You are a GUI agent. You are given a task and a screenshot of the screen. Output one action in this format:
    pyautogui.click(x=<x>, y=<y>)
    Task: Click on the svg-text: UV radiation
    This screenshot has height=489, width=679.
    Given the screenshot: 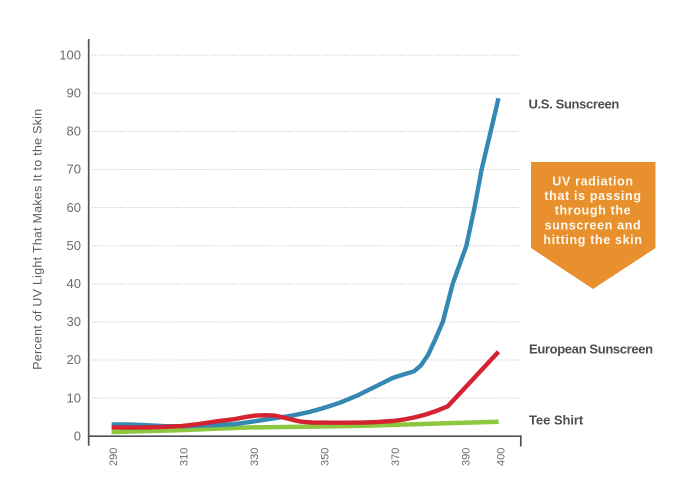 What is the action you would take?
    pyautogui.click(x=592, y=181)
    